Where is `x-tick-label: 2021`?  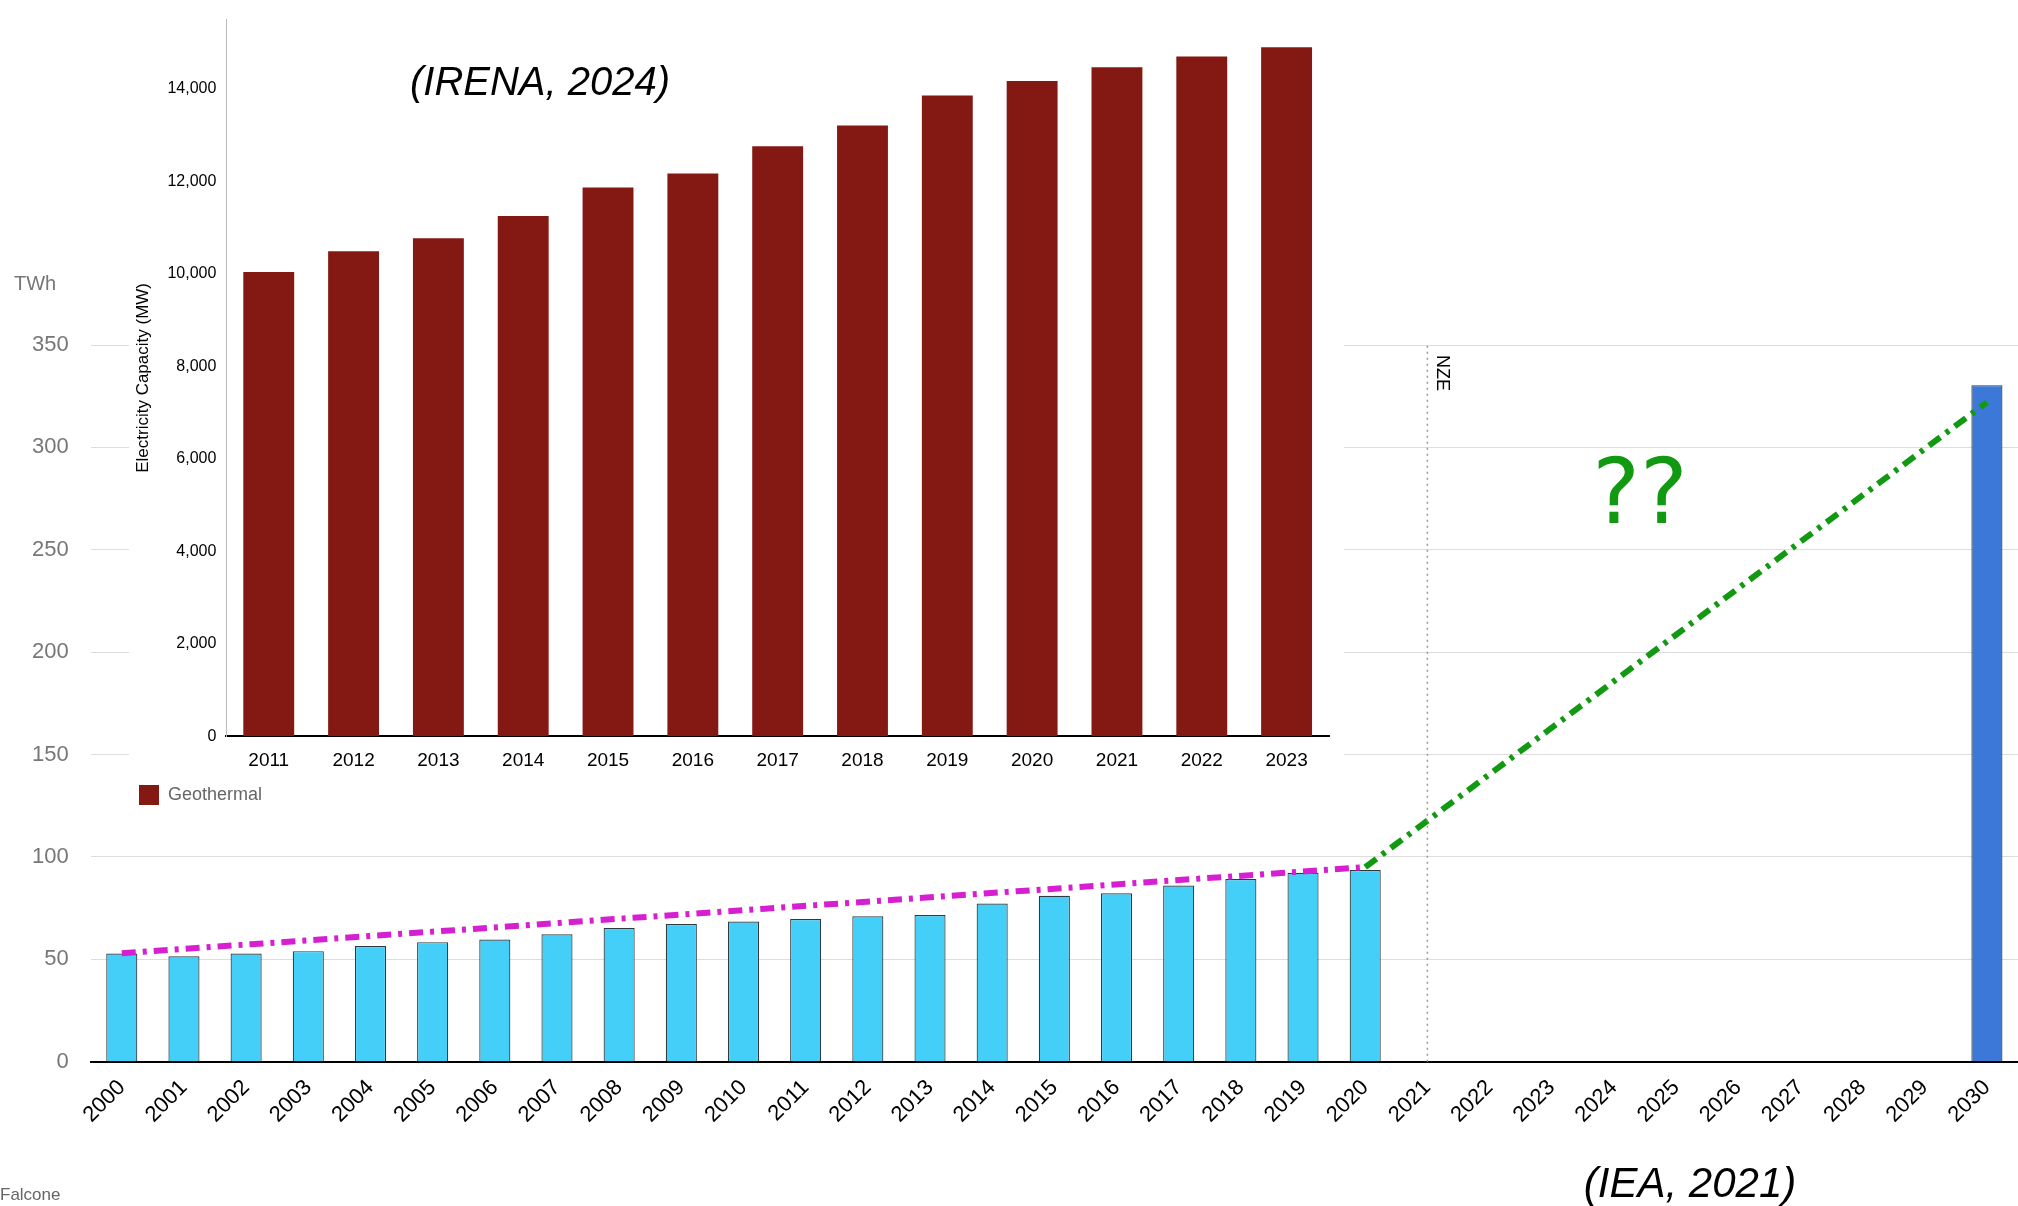
x-tick-label: 2021 is located at coordinates (1117, 759).